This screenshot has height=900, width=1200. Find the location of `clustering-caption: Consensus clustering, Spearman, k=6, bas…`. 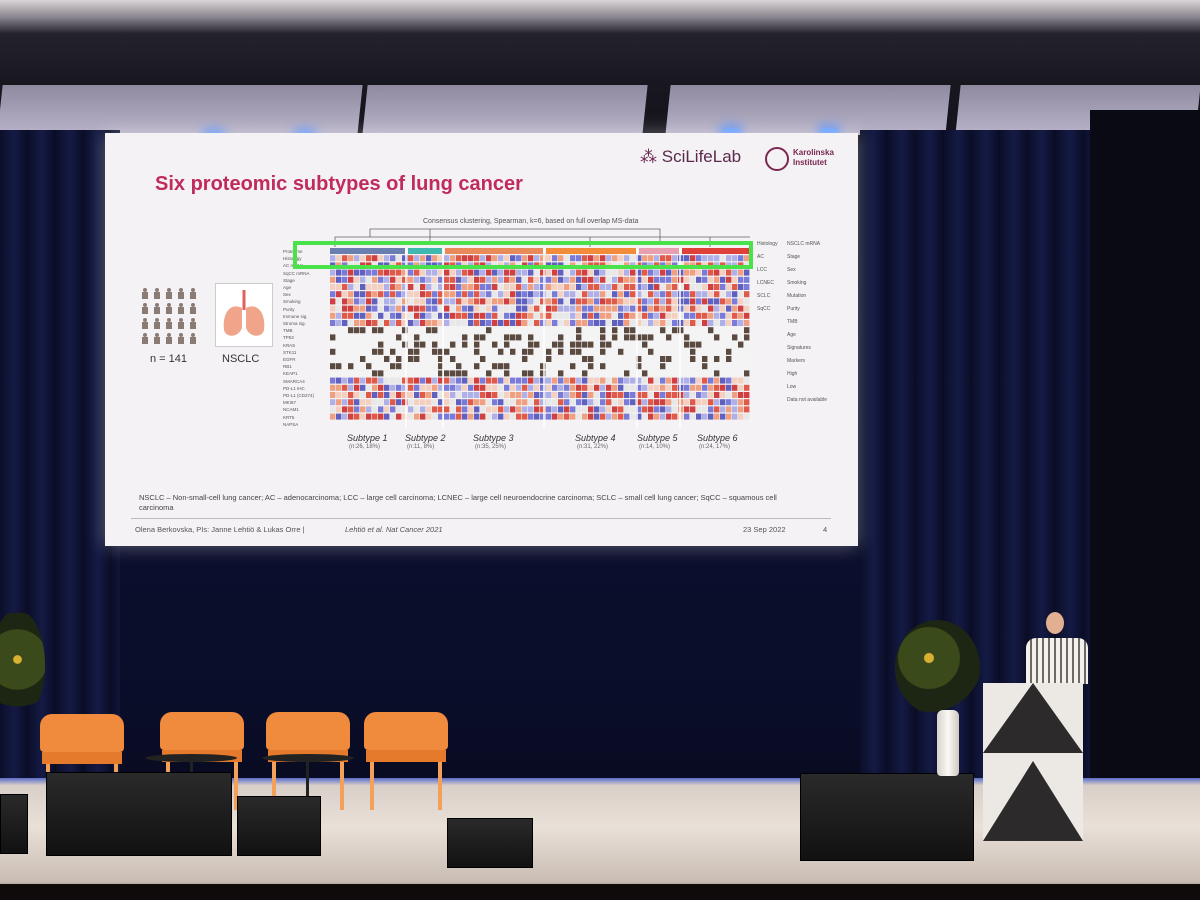

clustering-caption: Consensus clustering, Spearman, k=6, bas… is located at coordinates (531, 221).